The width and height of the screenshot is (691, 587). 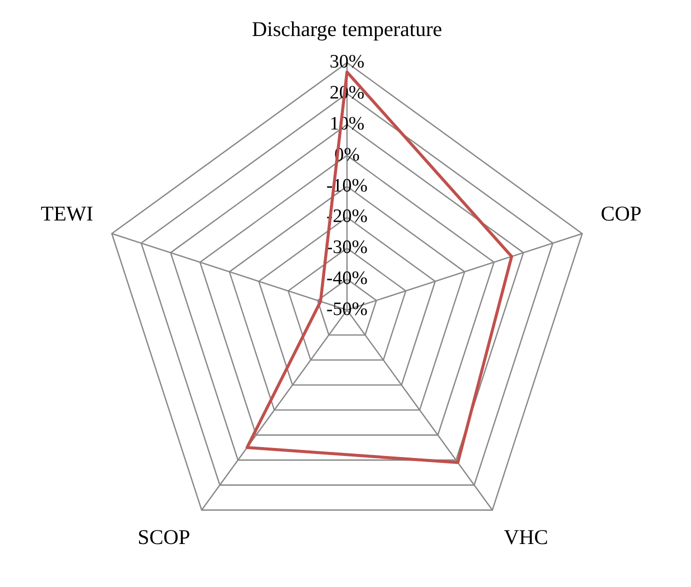 What do you see at coordinates (347, 62) in the screenshot?
I see `y-tick-label: 30%` at bounding box center [347, 62].